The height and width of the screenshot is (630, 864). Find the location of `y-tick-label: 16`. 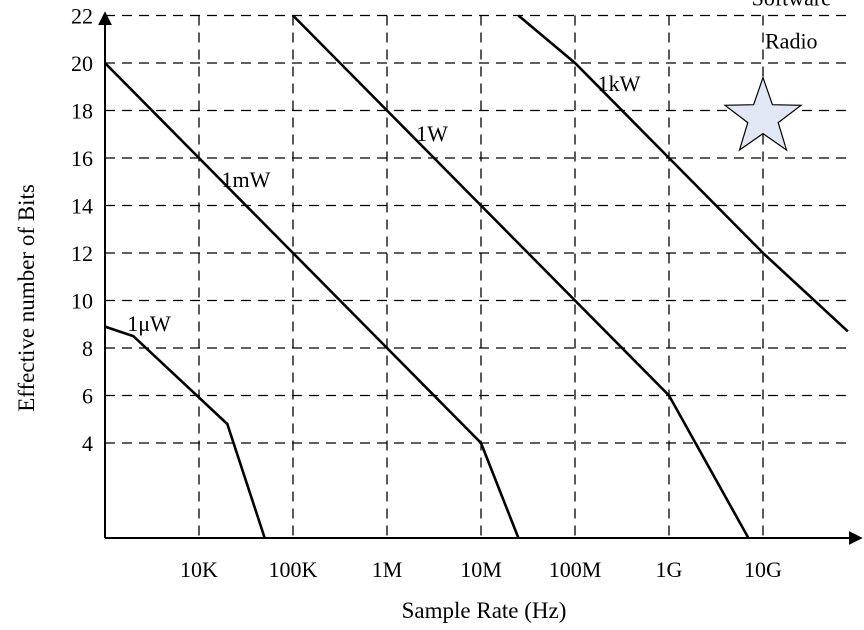

y-tick-label: 16 is located at coordinates (82, 158).